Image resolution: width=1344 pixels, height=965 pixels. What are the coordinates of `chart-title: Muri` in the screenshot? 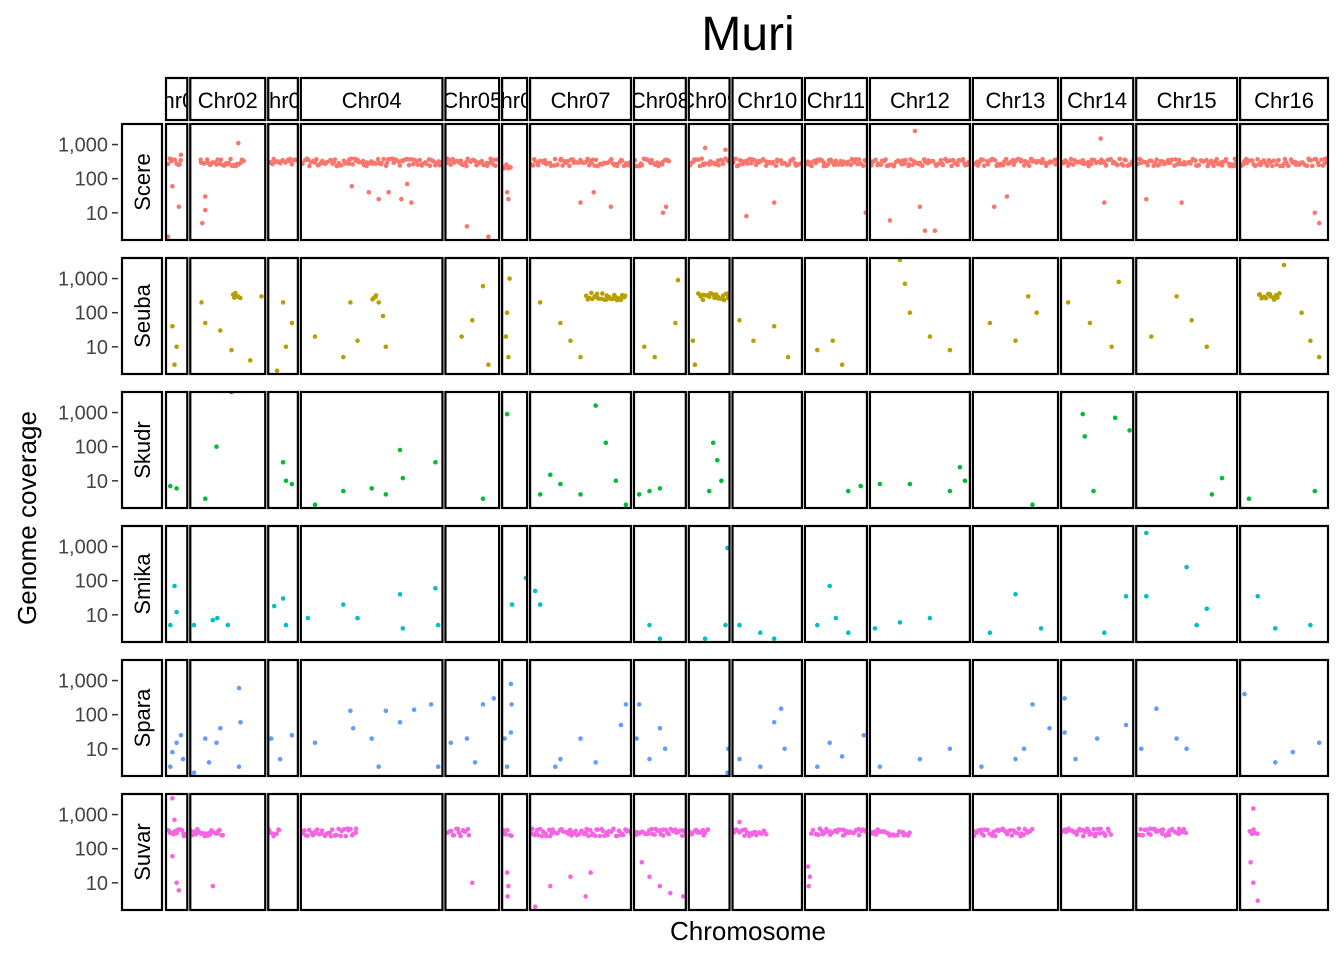 It's located at (747, 34).